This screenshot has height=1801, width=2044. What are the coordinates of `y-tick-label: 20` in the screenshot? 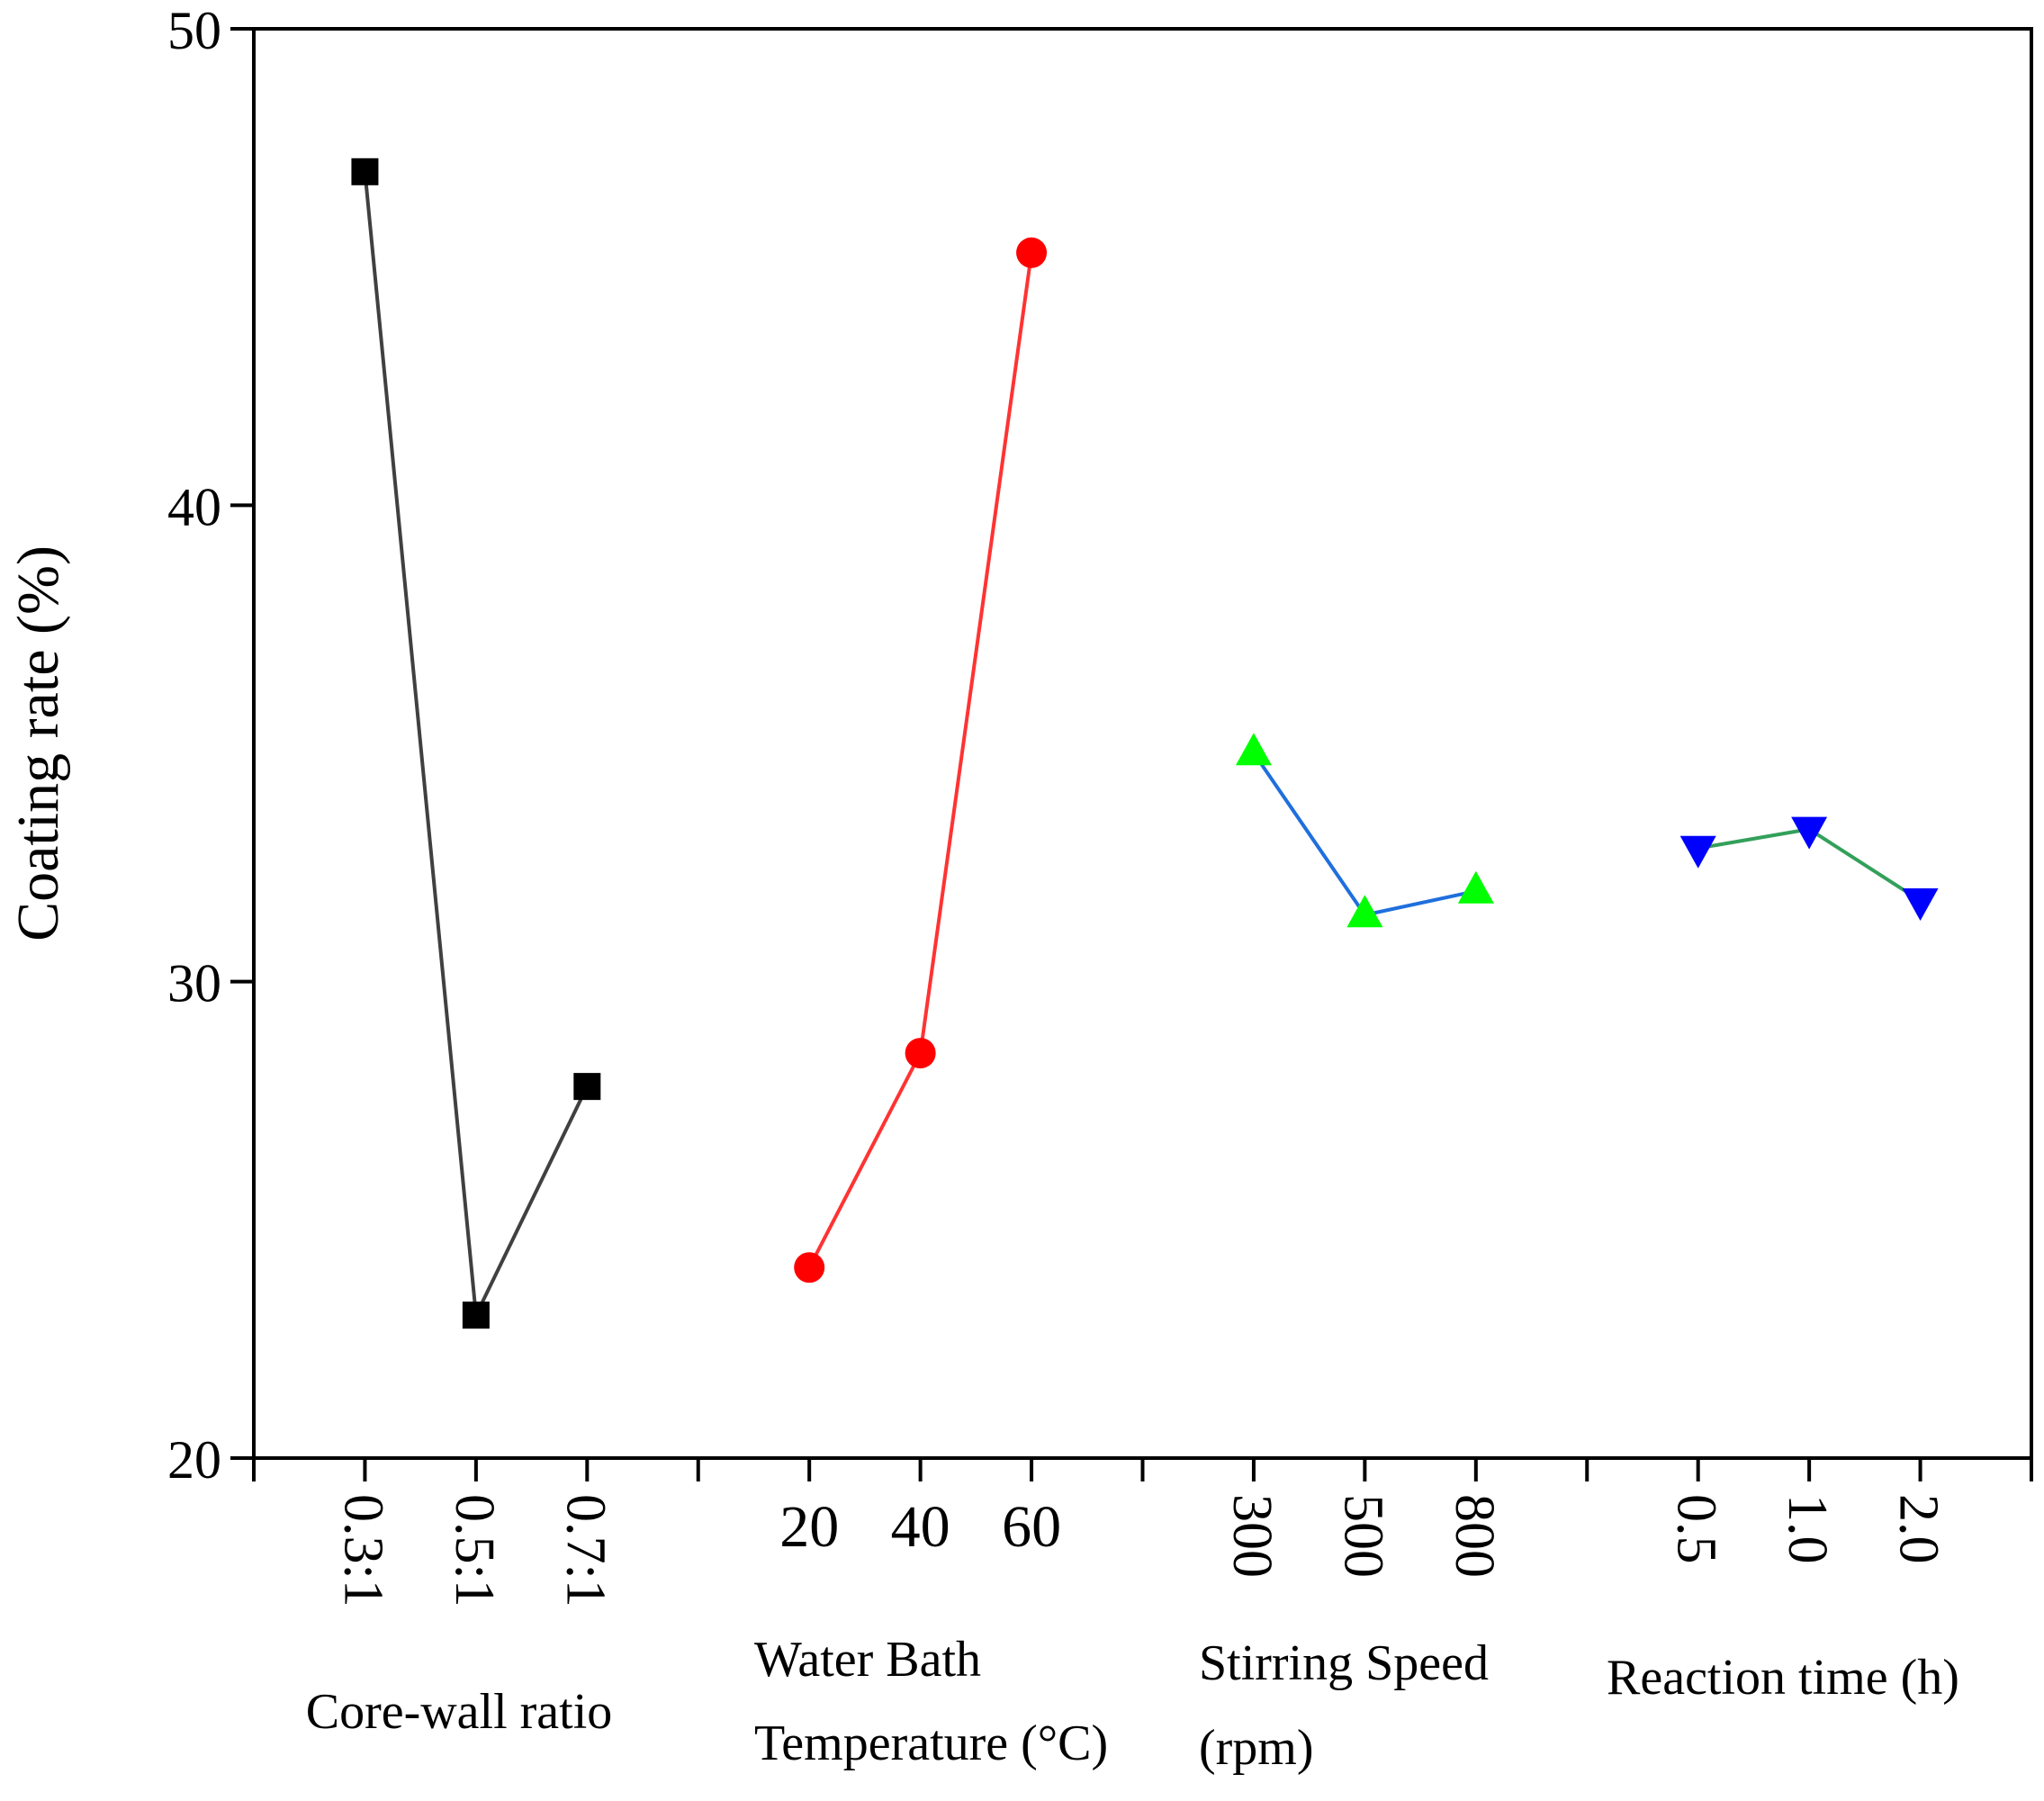 It's located at (194, 1460).